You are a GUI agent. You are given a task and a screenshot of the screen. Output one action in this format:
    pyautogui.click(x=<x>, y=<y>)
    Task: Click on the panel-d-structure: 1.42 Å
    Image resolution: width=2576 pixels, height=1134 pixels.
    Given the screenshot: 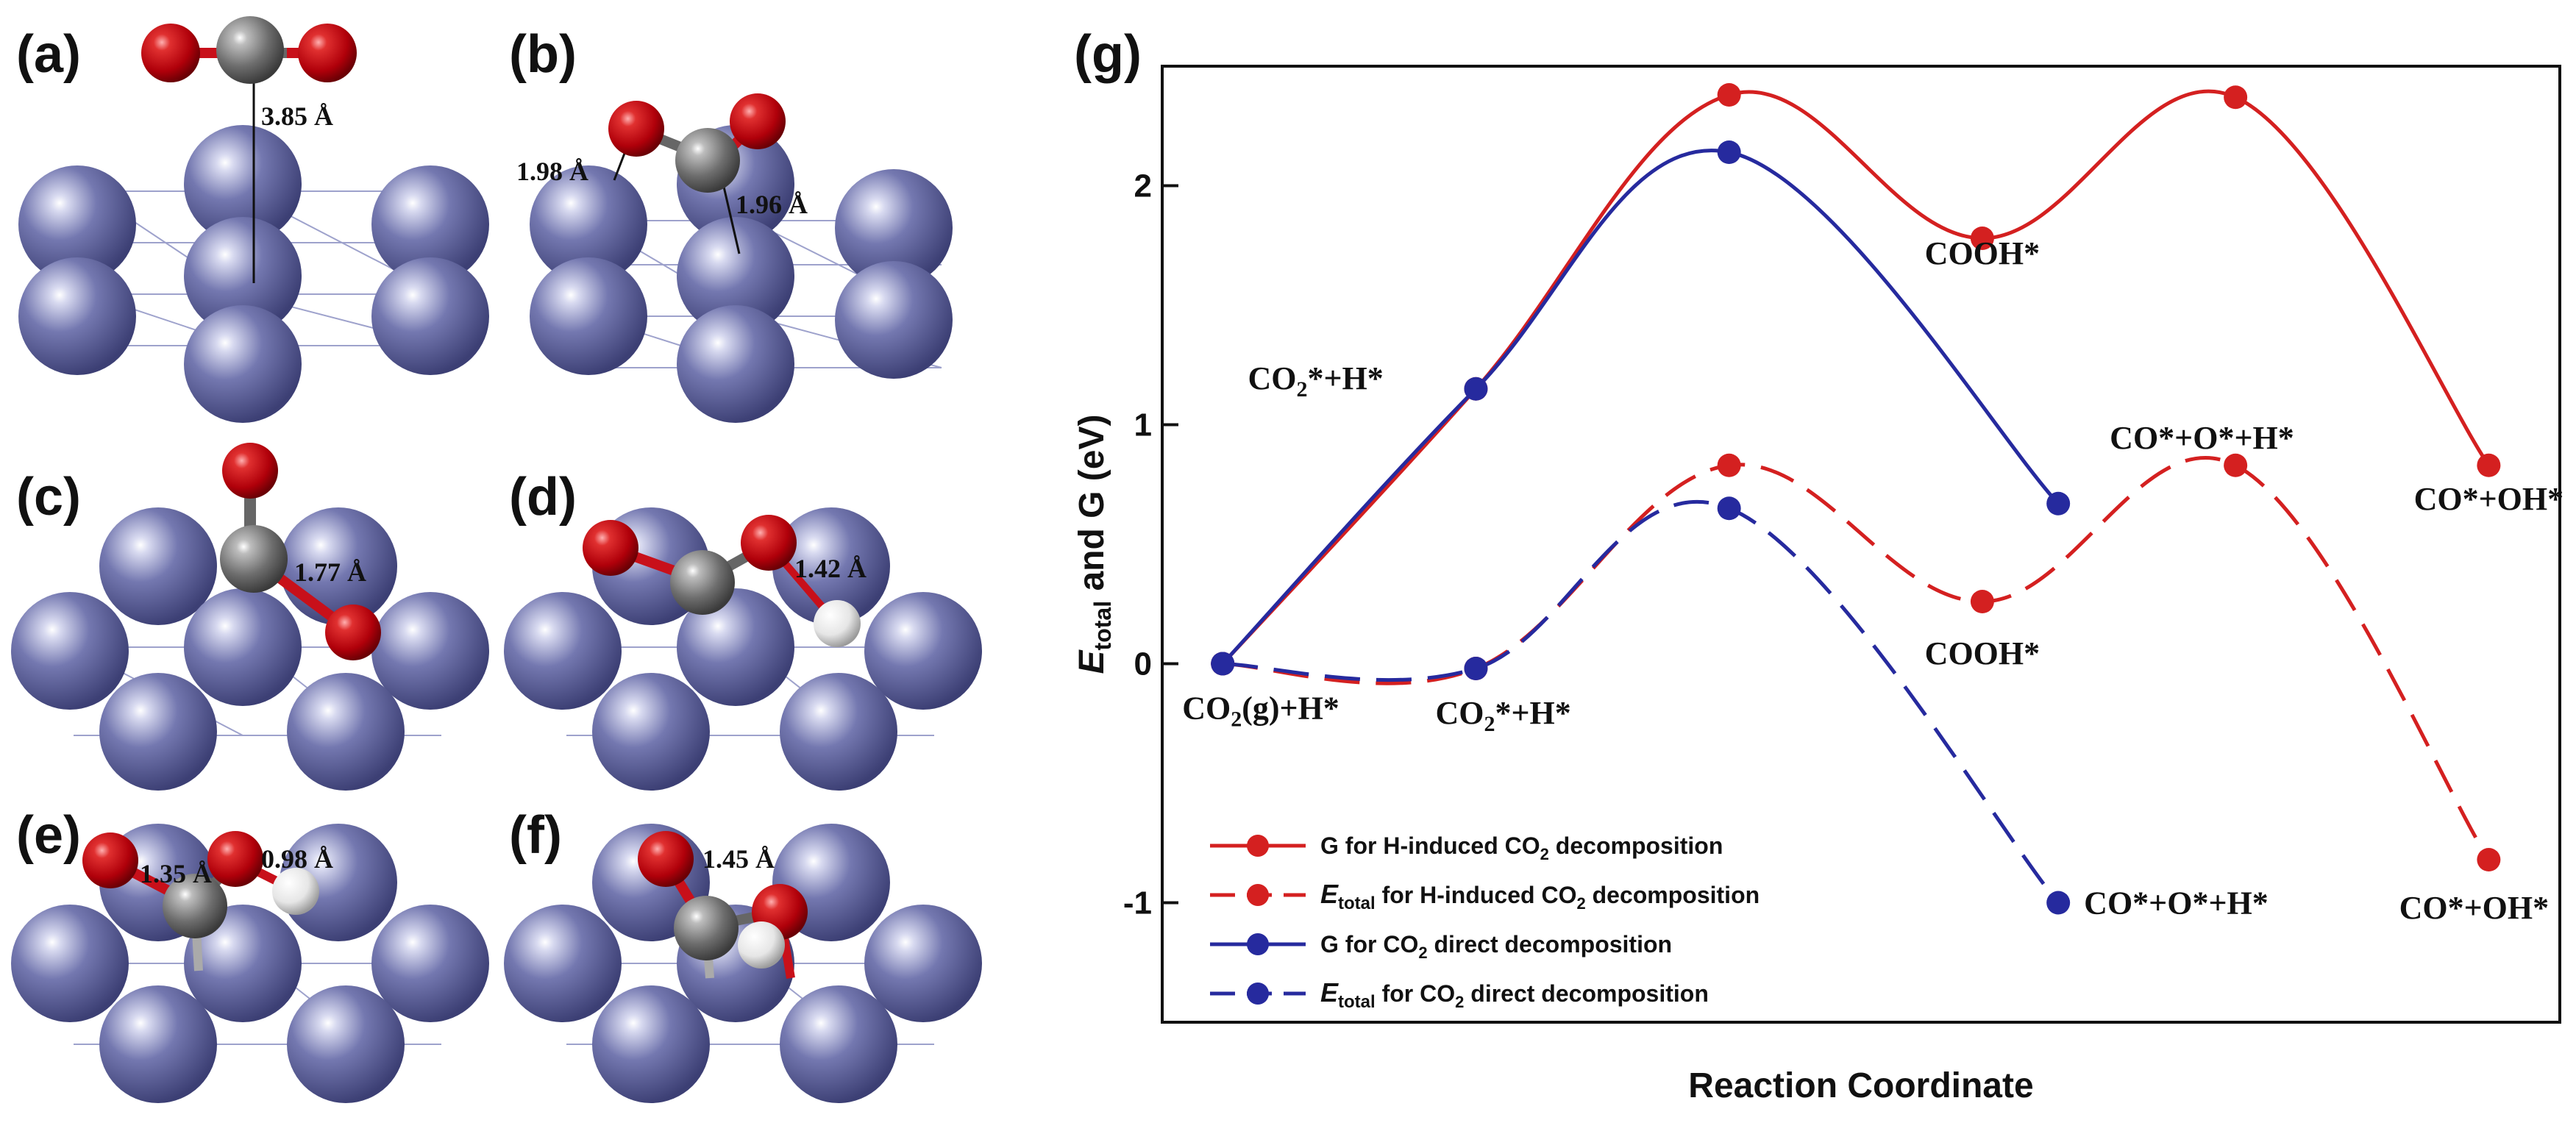 What is the action you would take?
    pyautogui.click(x=743, y=649)
    